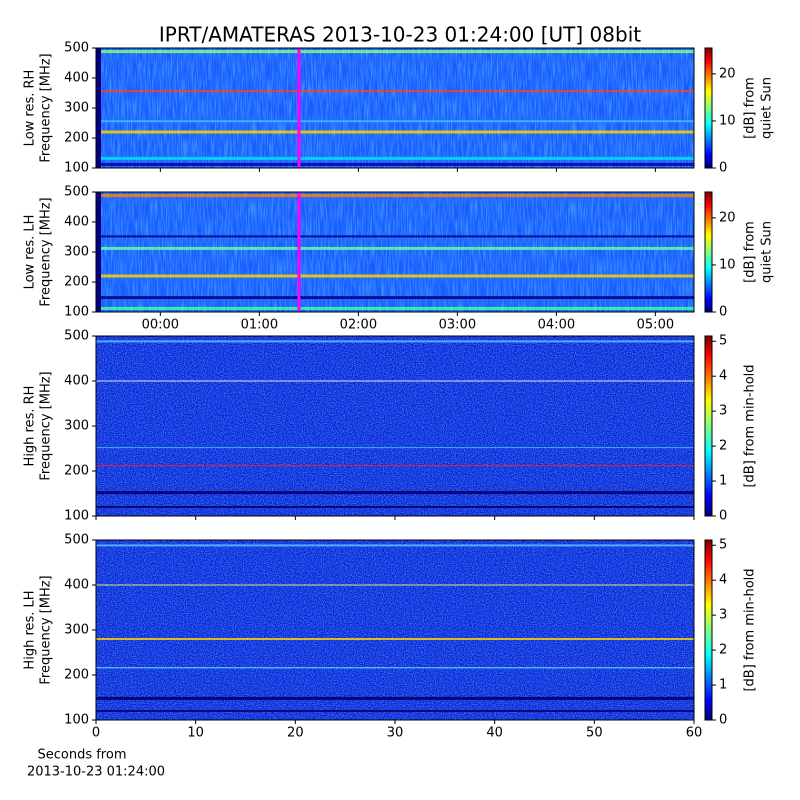  What do you see at coordinates (457, 325) in the screenshot?
I see `x-tick-label: 03:00` at bounding box center [457, 325].